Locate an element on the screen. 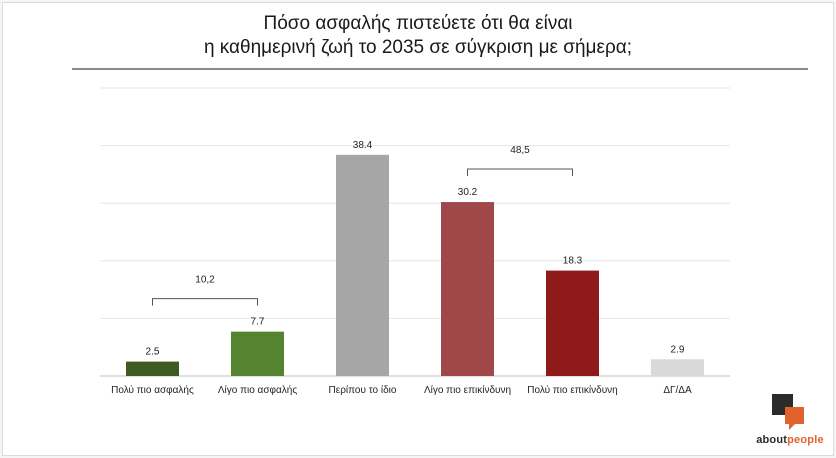  data-label: 38.4 is located at coordinates (363, 145).